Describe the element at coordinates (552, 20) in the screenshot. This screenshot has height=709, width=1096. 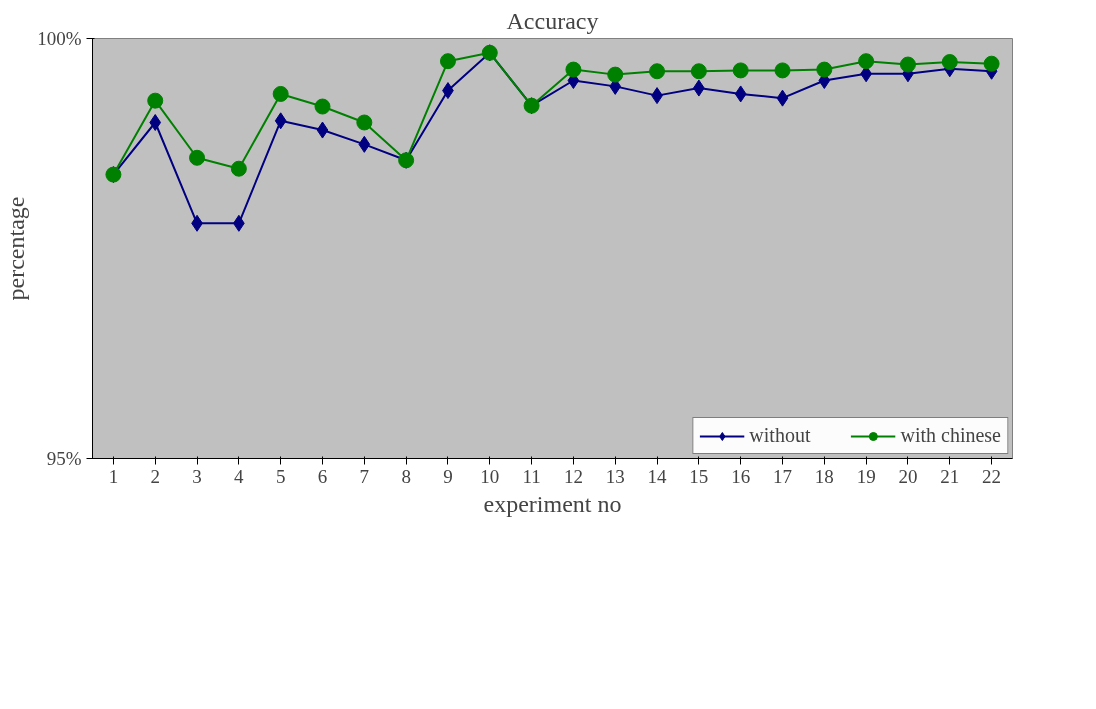
I see `chart-title: Accuracy` at that location.